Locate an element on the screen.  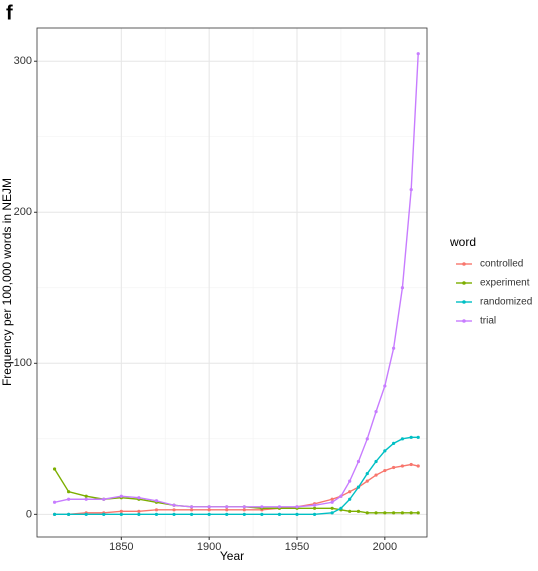
x-tick-label: 1850 is located at coordinates (121, 547).